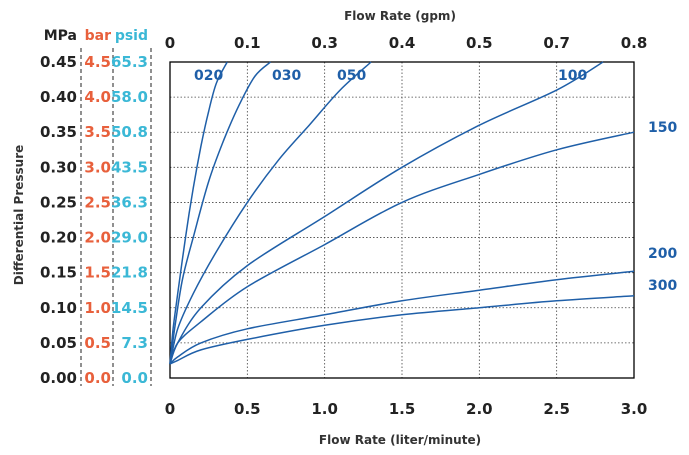  I want to click on y-tick-bar: 2.5, so click(97, 202).